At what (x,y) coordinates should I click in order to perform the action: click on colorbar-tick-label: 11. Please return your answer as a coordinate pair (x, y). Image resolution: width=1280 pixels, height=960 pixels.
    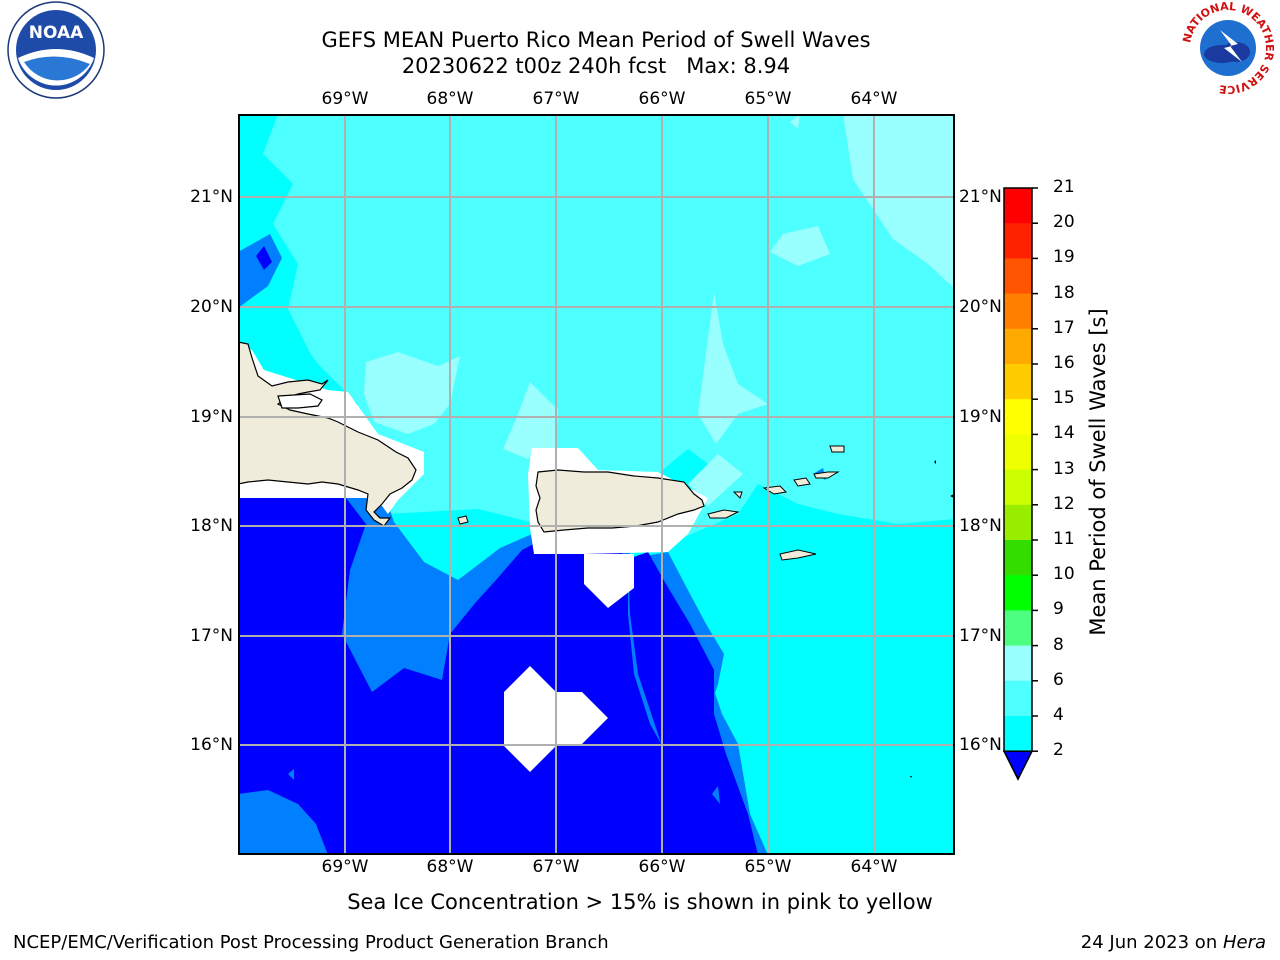
    Looking at the image, I should click on (1064, 539).